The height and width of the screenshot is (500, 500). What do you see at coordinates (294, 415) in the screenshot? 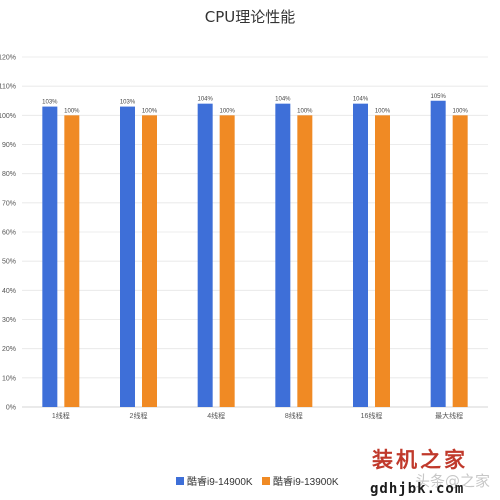
I see `x-category-label: 8线程` at bounding box center [294, 415].